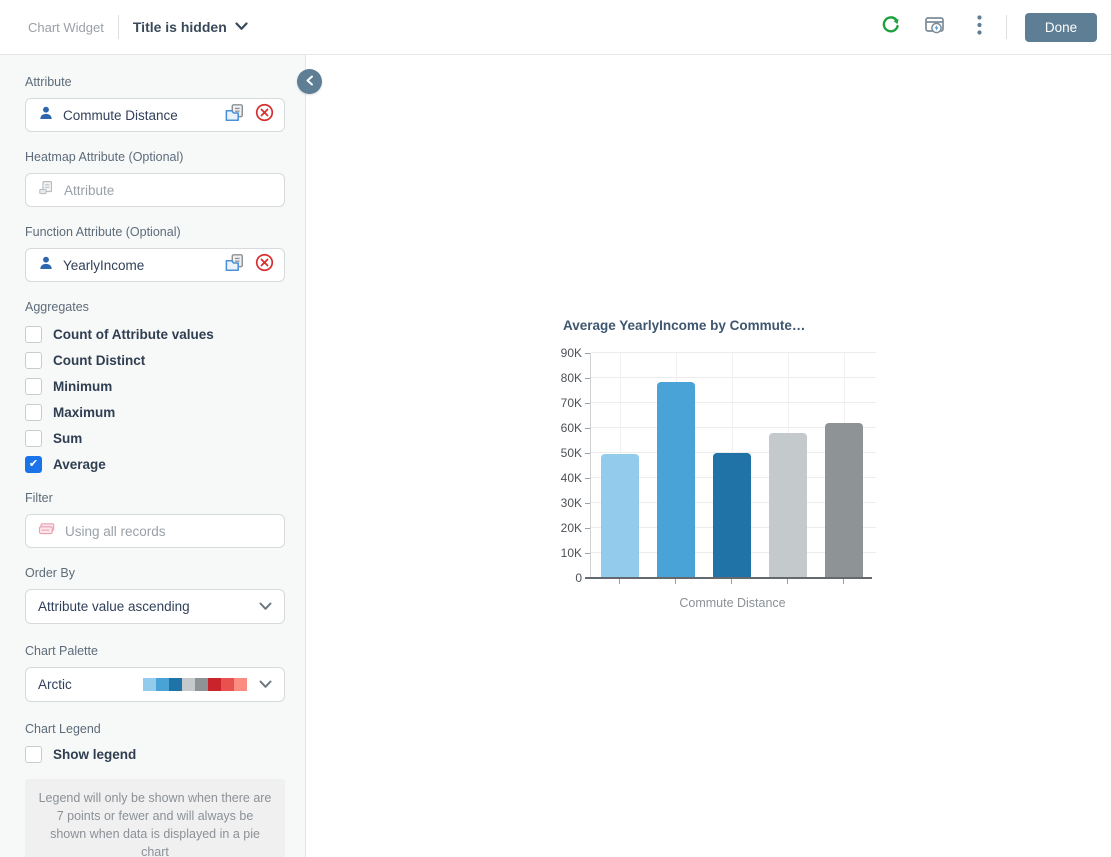  I want to click on filter-layers-icon, so click(47, 531).